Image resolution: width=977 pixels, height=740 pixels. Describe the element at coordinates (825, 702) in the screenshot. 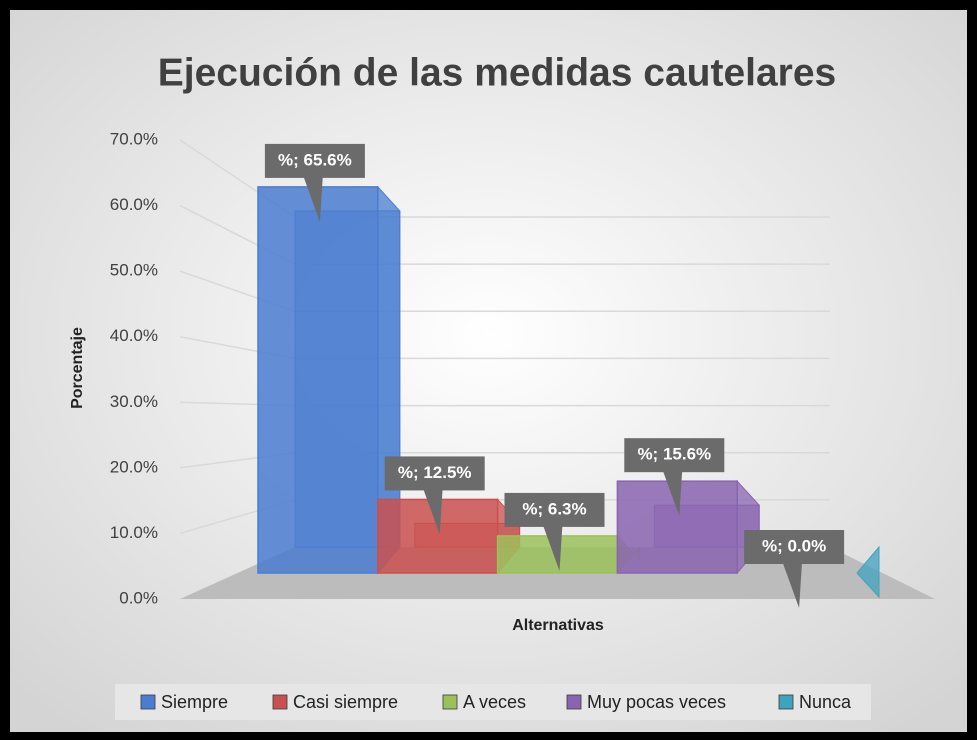

I see `legend-label: Nunca` at that location.